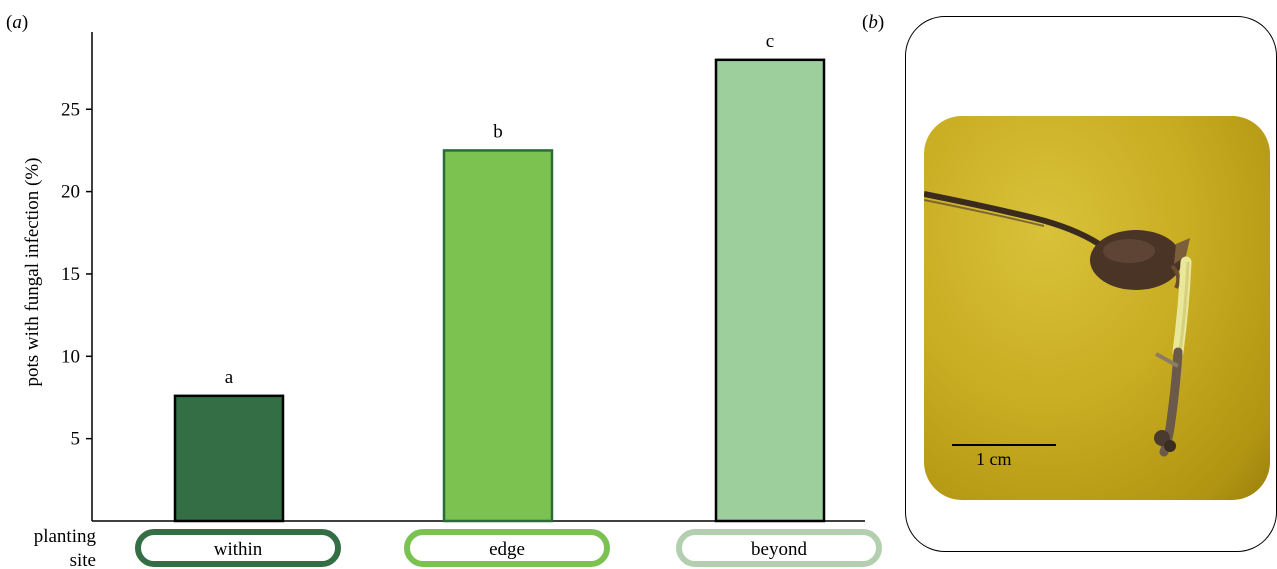  What do you see at coordinates (994, 459) in the screenshot?
I see `scale-bar-label: 1 cm` at bounding box center [994, 459].